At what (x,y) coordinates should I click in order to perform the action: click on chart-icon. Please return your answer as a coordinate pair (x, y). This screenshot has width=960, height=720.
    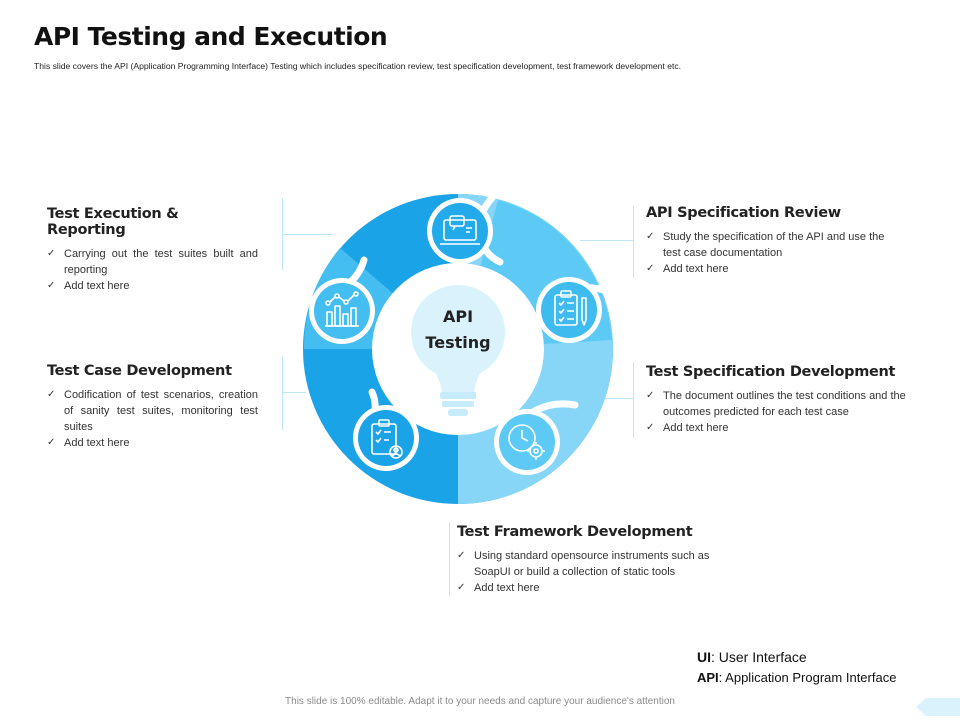
    Looking at the image, I should click on (342, 311).